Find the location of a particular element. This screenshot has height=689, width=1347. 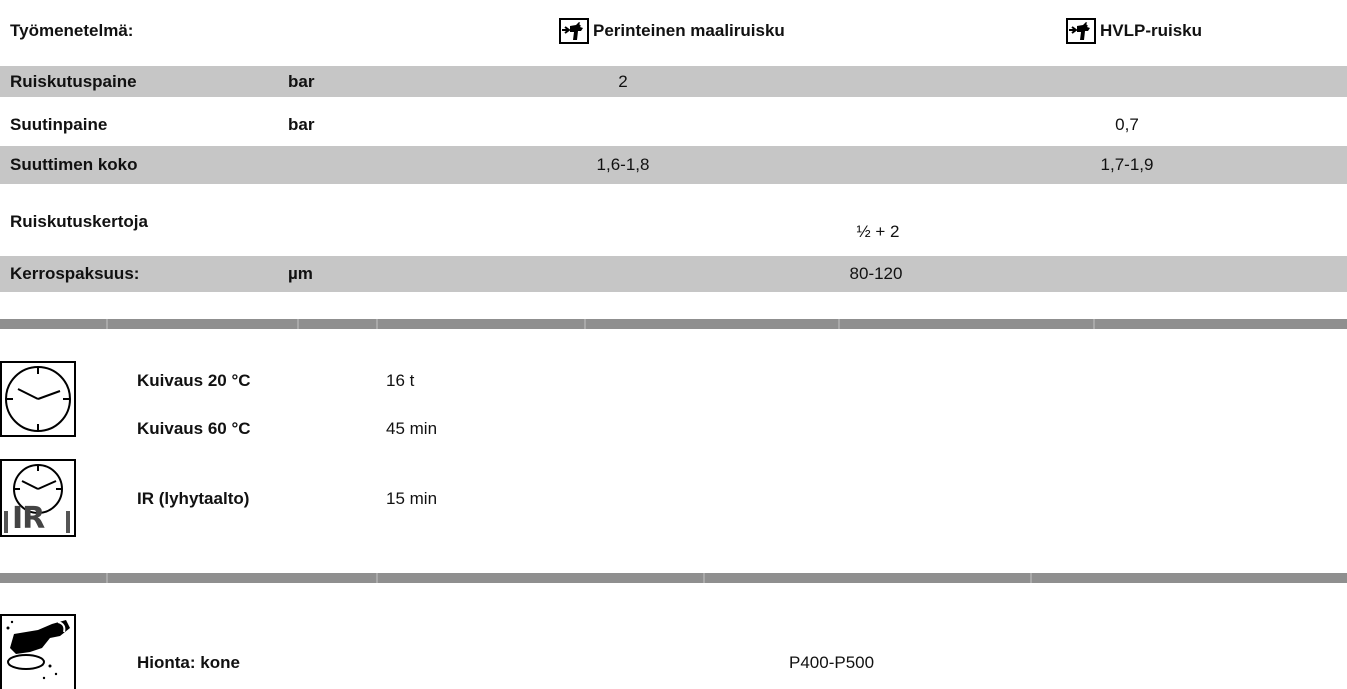

drying-label: Kuivaus 60 °C is located at coordinates (194, 428).